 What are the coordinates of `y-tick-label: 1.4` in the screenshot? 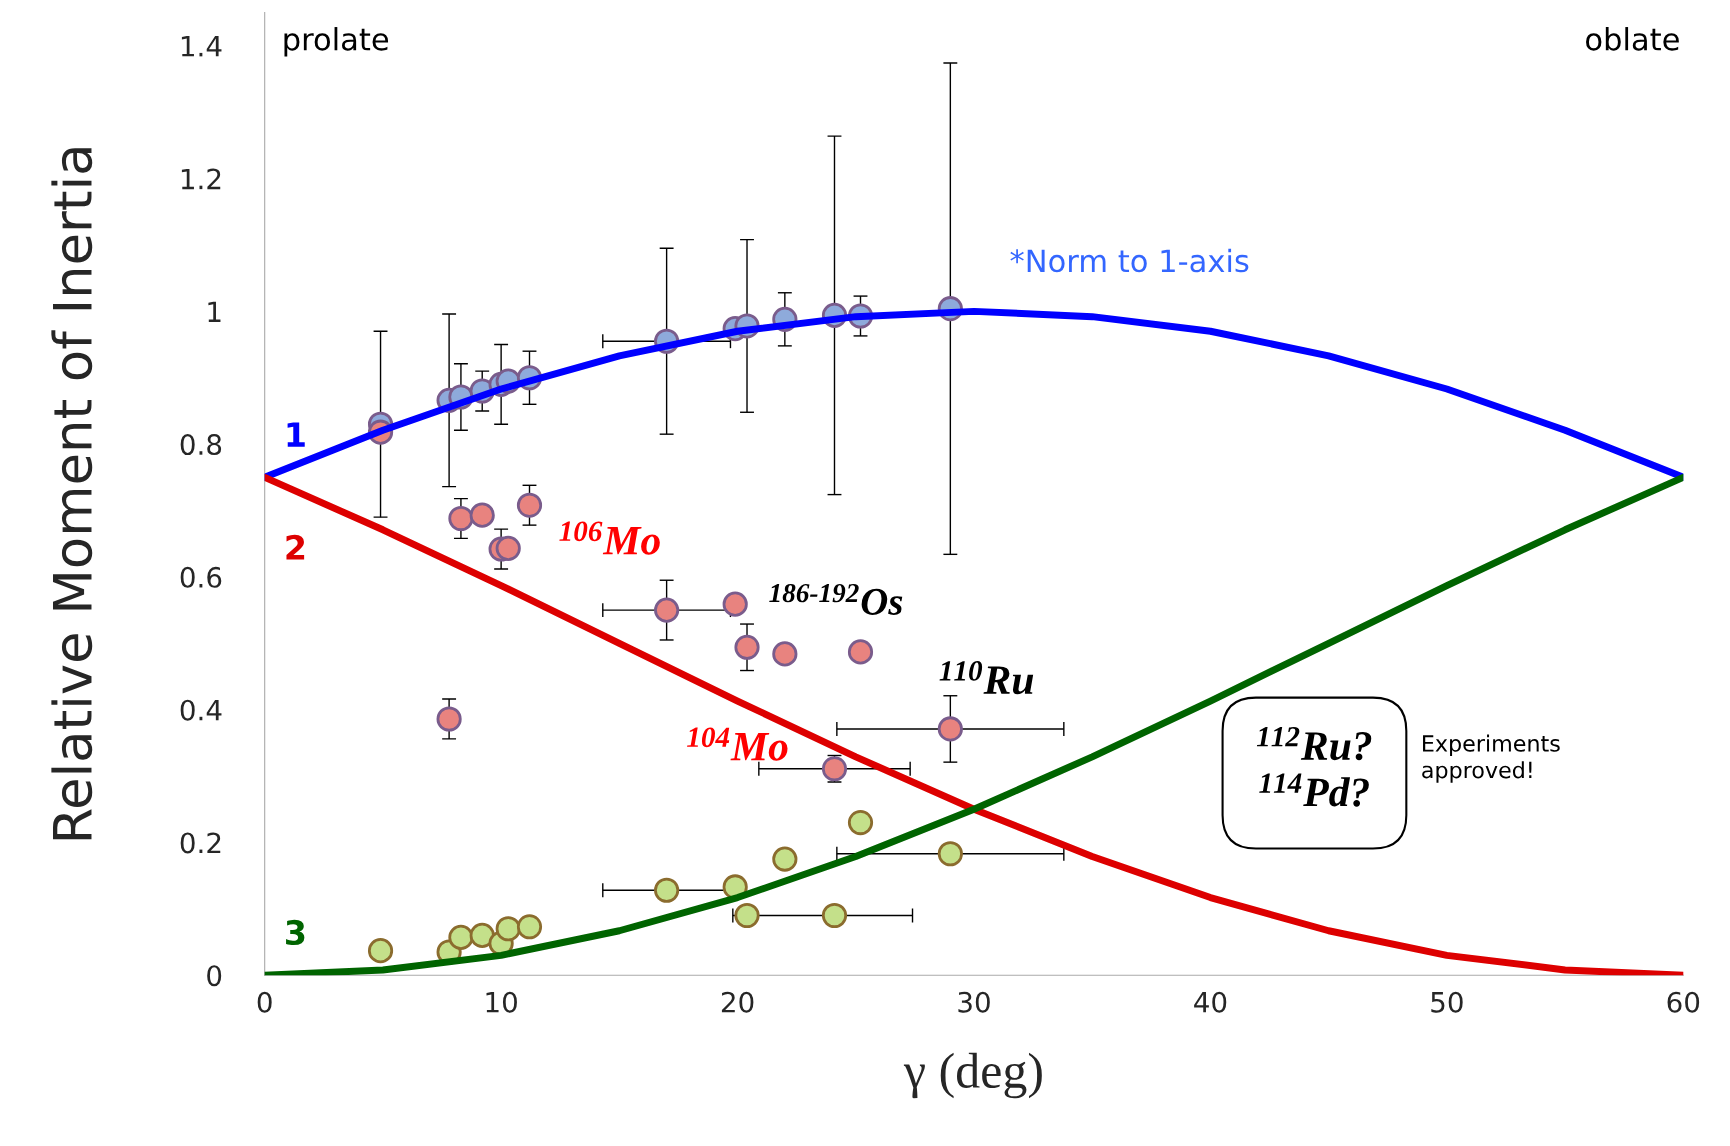 It's located at (201, 46).